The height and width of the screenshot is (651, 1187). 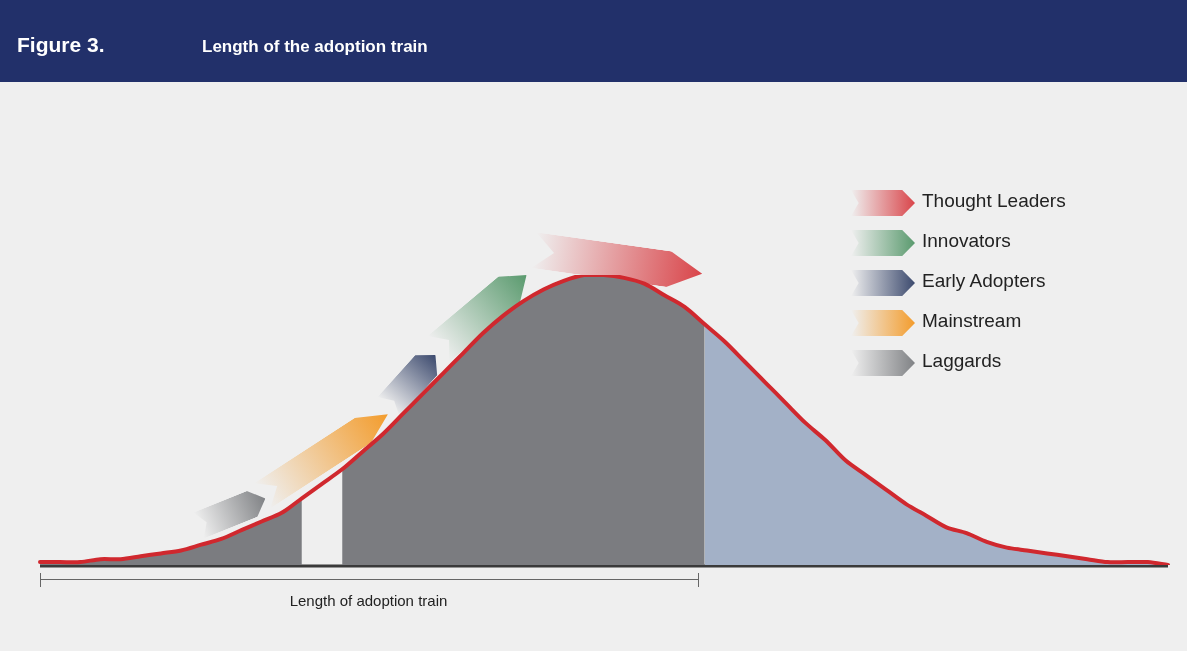 I want to click on text: Length of adoption train, so click(x=368, y=600).